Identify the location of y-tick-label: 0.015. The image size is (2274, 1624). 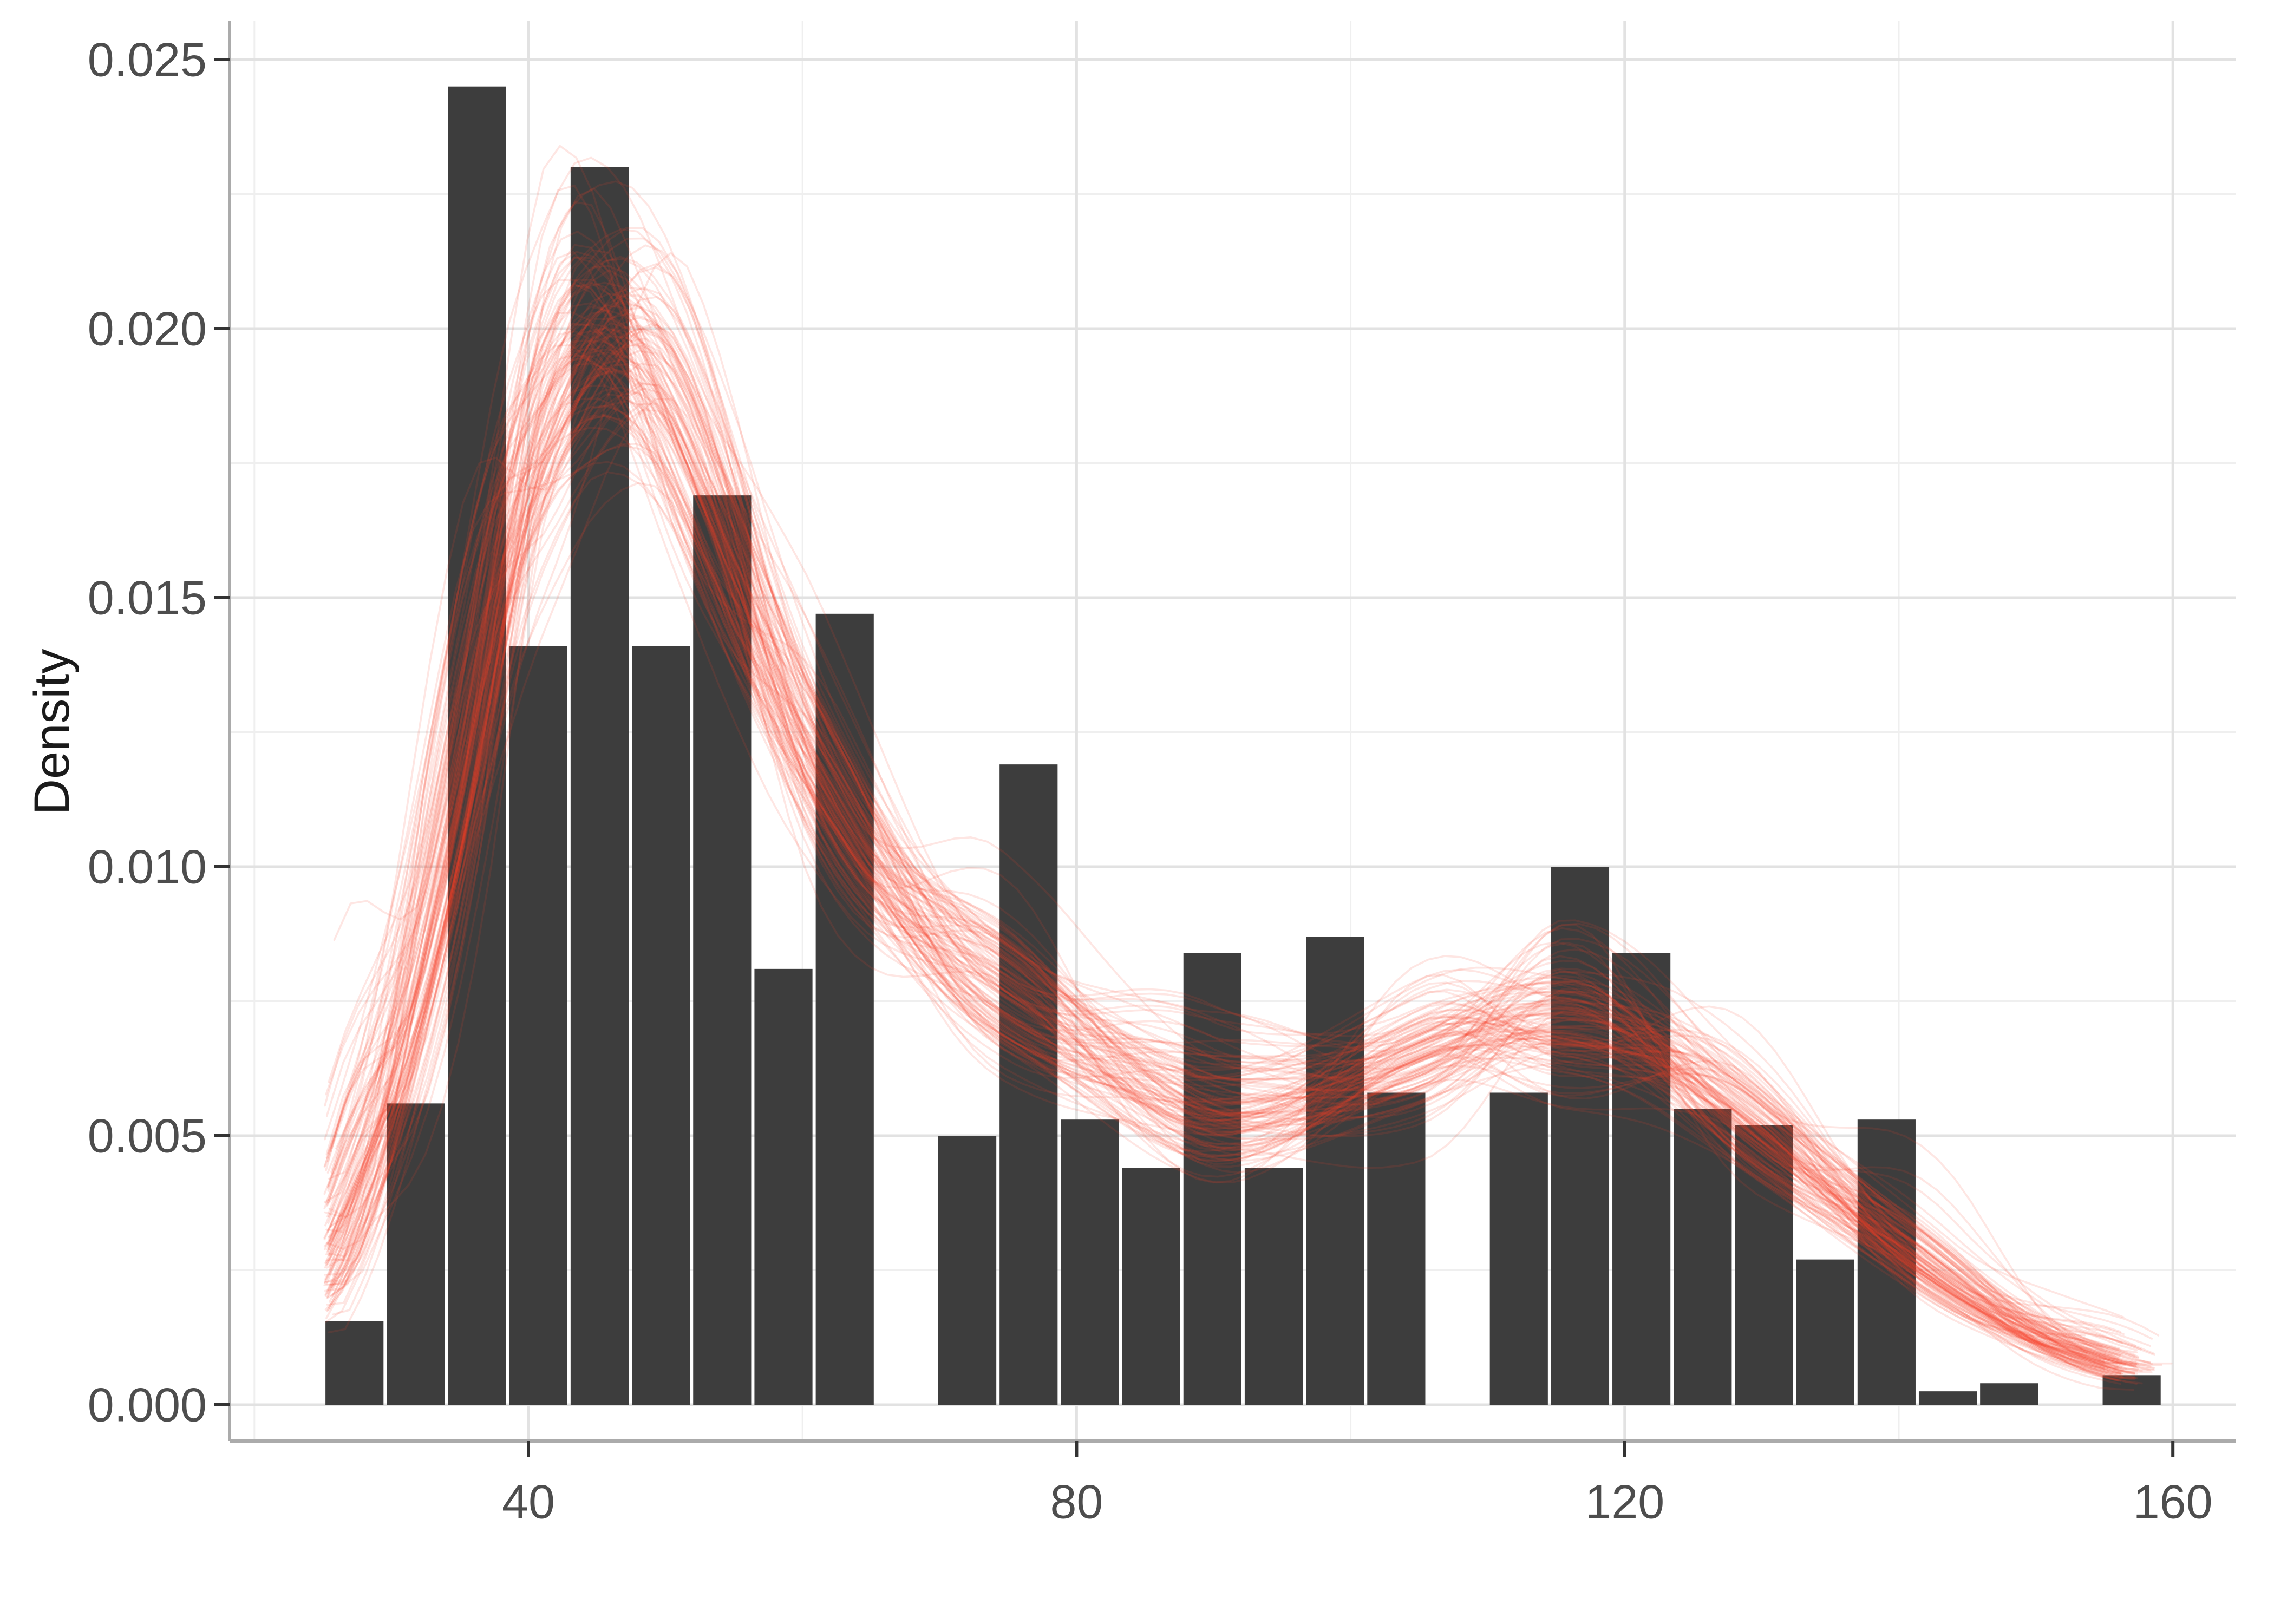
(148, 598).